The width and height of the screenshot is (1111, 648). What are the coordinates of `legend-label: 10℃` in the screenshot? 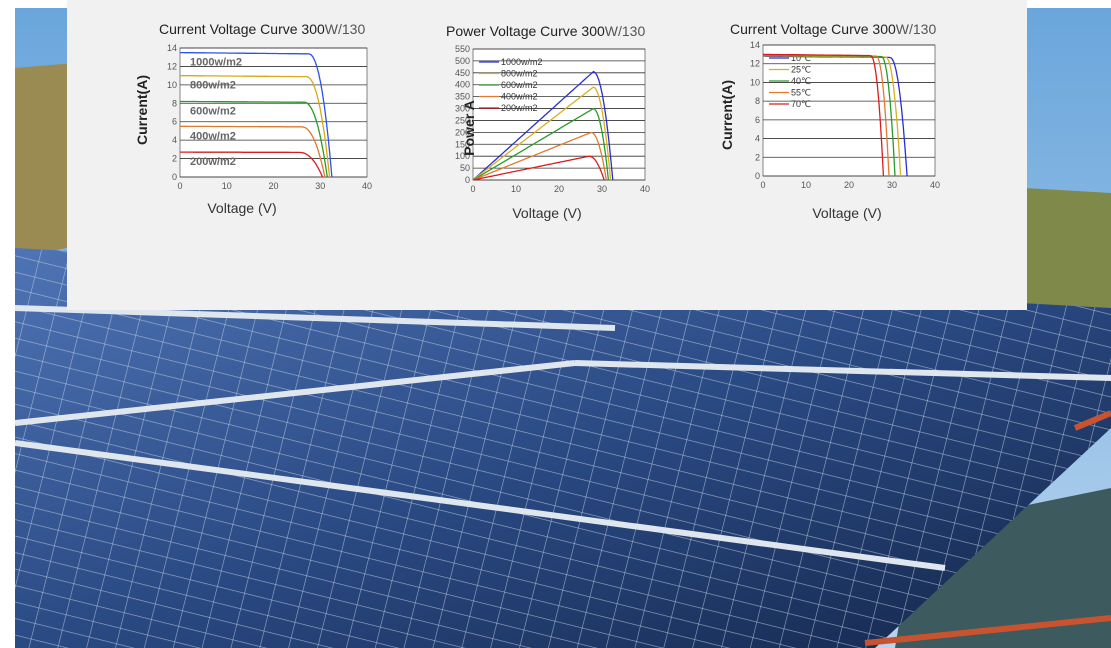 It's located at (801, 58).